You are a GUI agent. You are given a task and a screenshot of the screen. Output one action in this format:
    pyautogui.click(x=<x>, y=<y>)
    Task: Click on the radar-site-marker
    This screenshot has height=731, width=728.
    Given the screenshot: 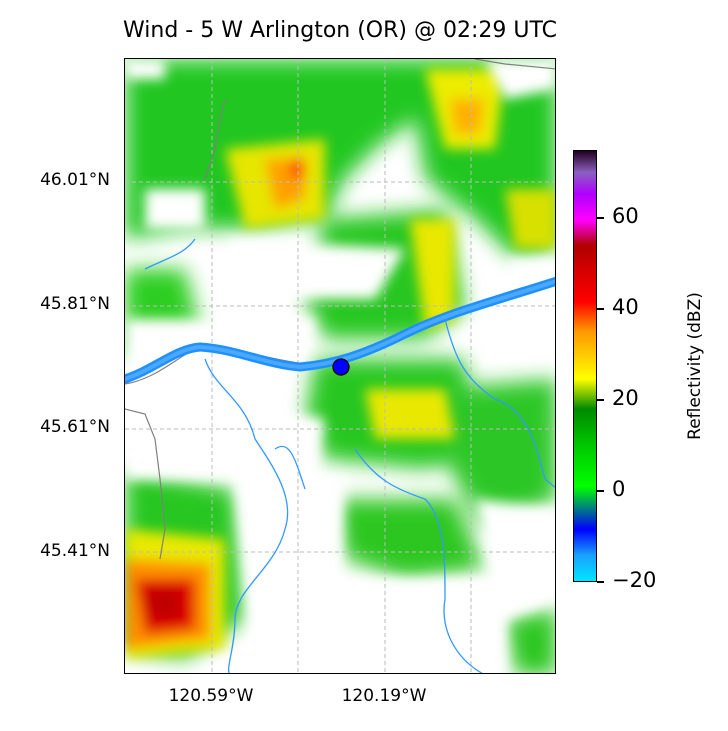 What is the action you would take?
    pyautogui.click(x=341, y=367)
    